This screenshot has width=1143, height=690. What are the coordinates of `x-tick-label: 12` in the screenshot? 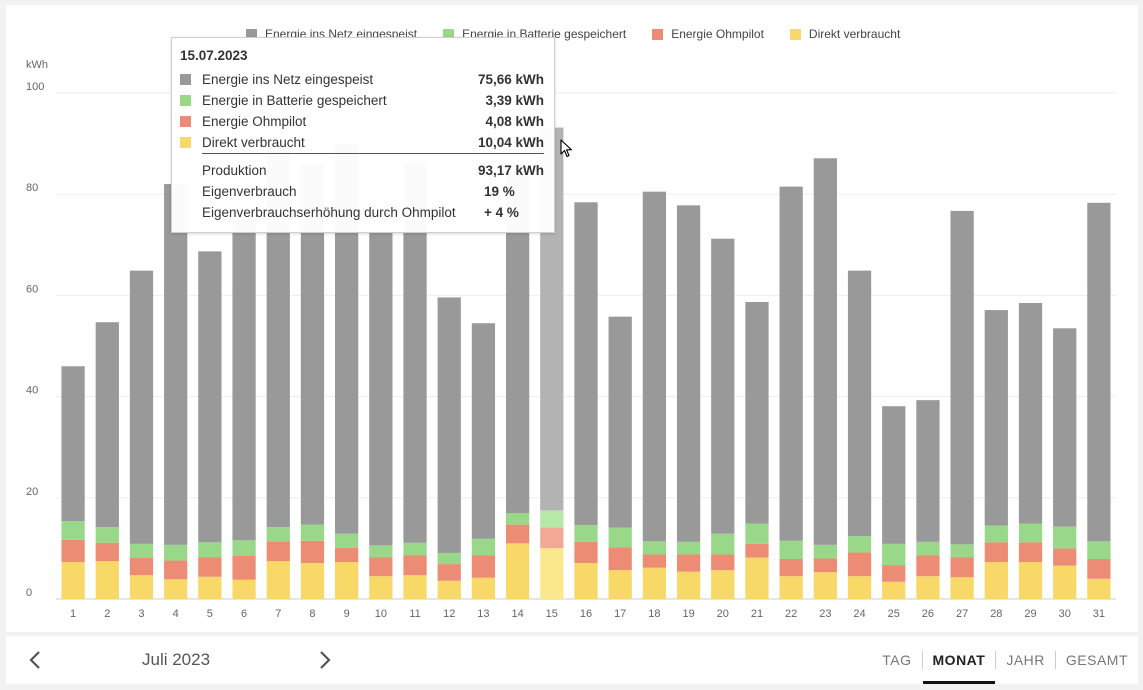 It's located at (449, 614).